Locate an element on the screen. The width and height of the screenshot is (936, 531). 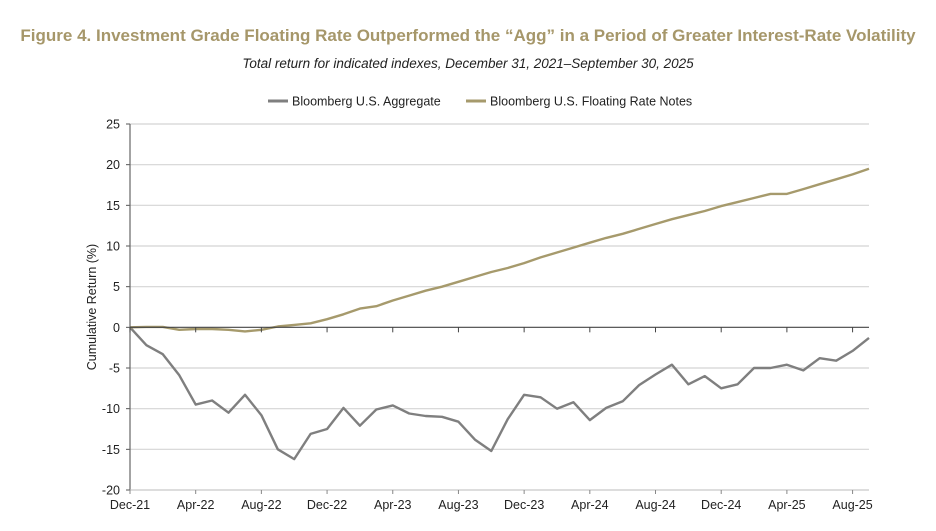
x-tick-label: Apr-24 is located at coordinates (590, 505).